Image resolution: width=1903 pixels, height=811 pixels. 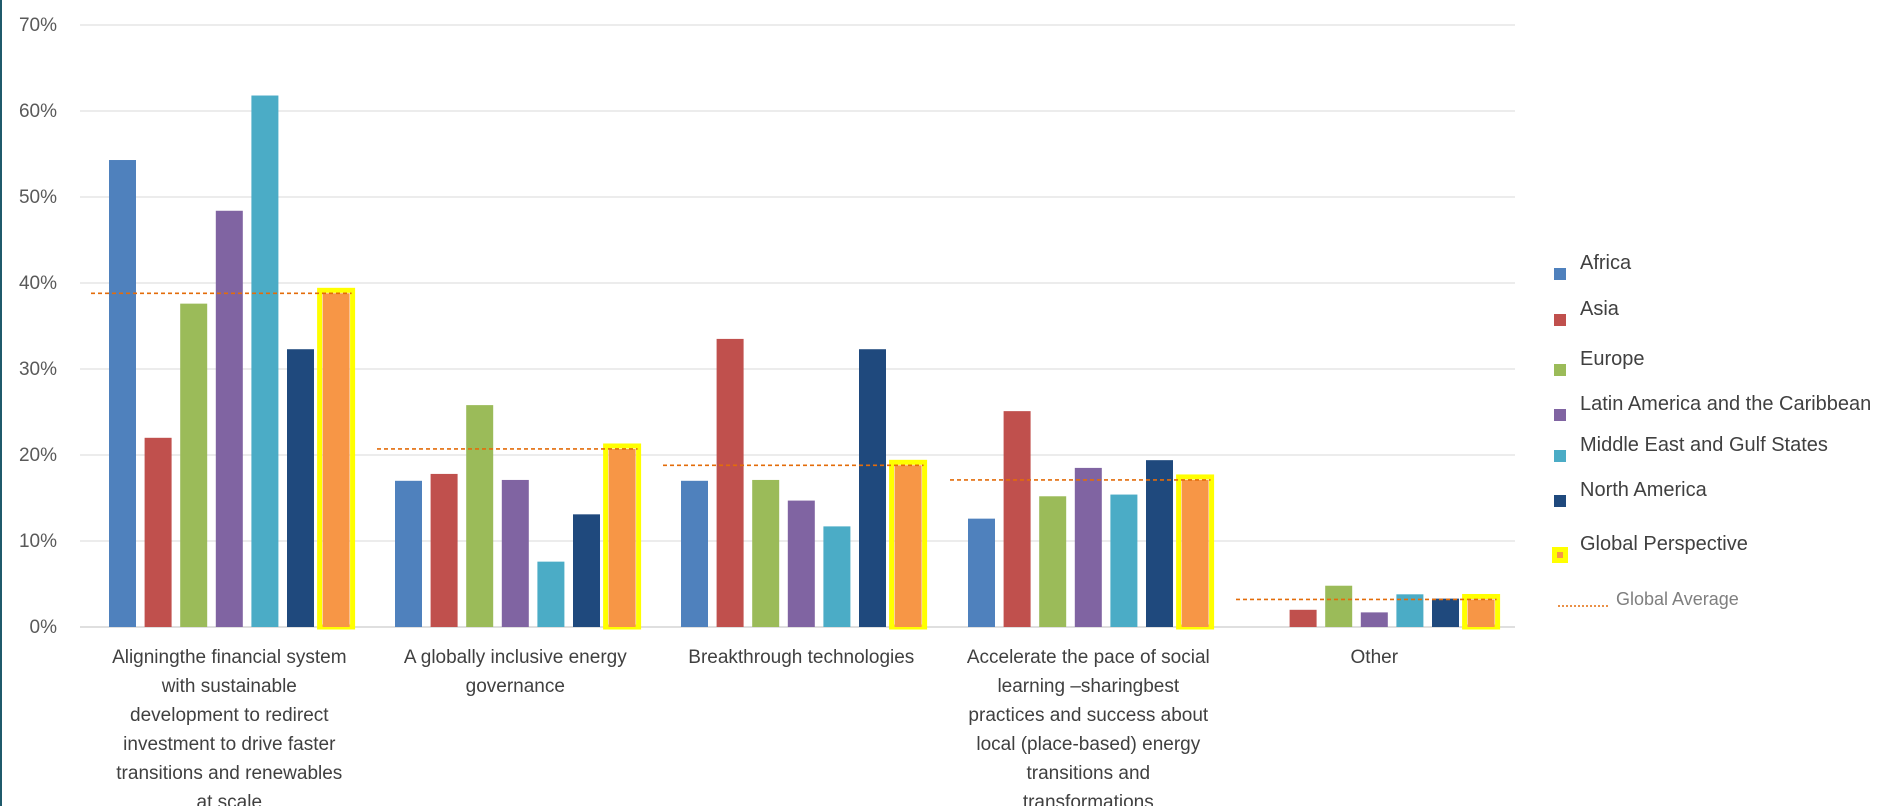 What do you see at coordinates (515, 672) in the screenshot?
I see `x-category-label: A globally inclusive energy governance` at bounding box center [515, 672].